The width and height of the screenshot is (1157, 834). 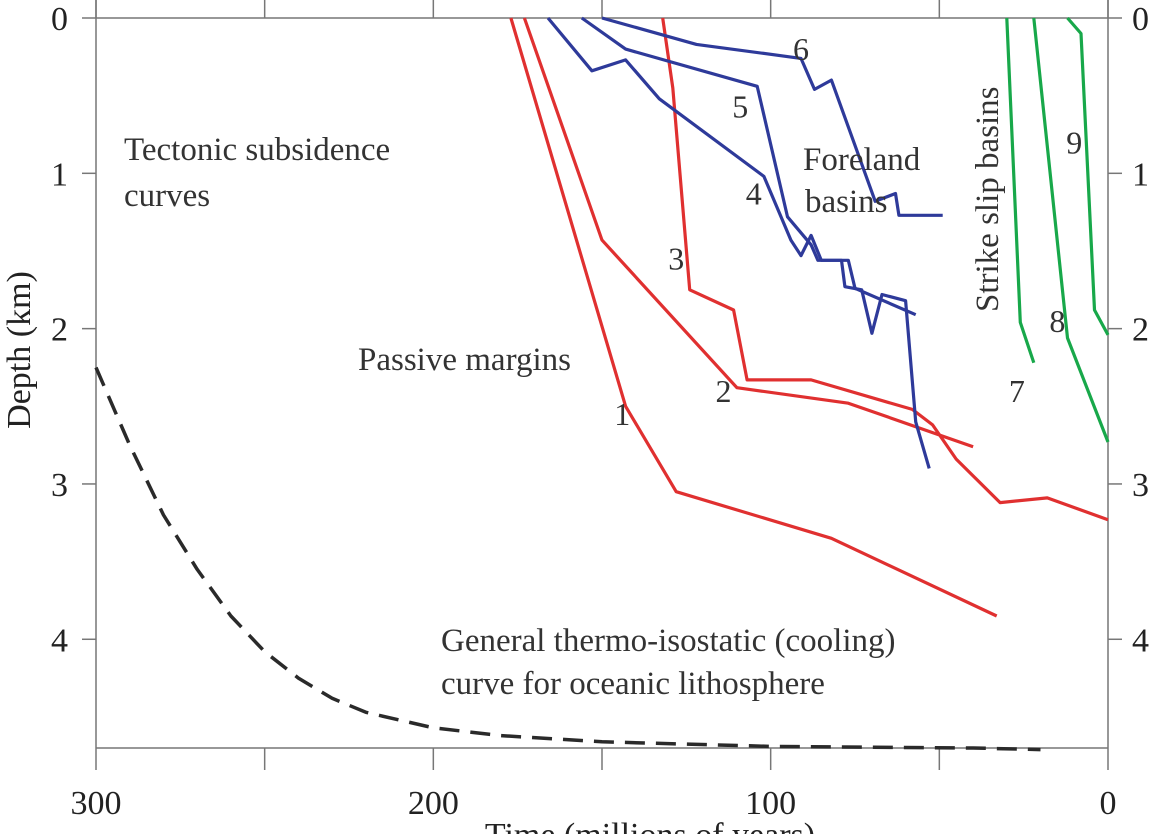 I want to click on y-tick-label-left: 0, so click(x=59, y=19).